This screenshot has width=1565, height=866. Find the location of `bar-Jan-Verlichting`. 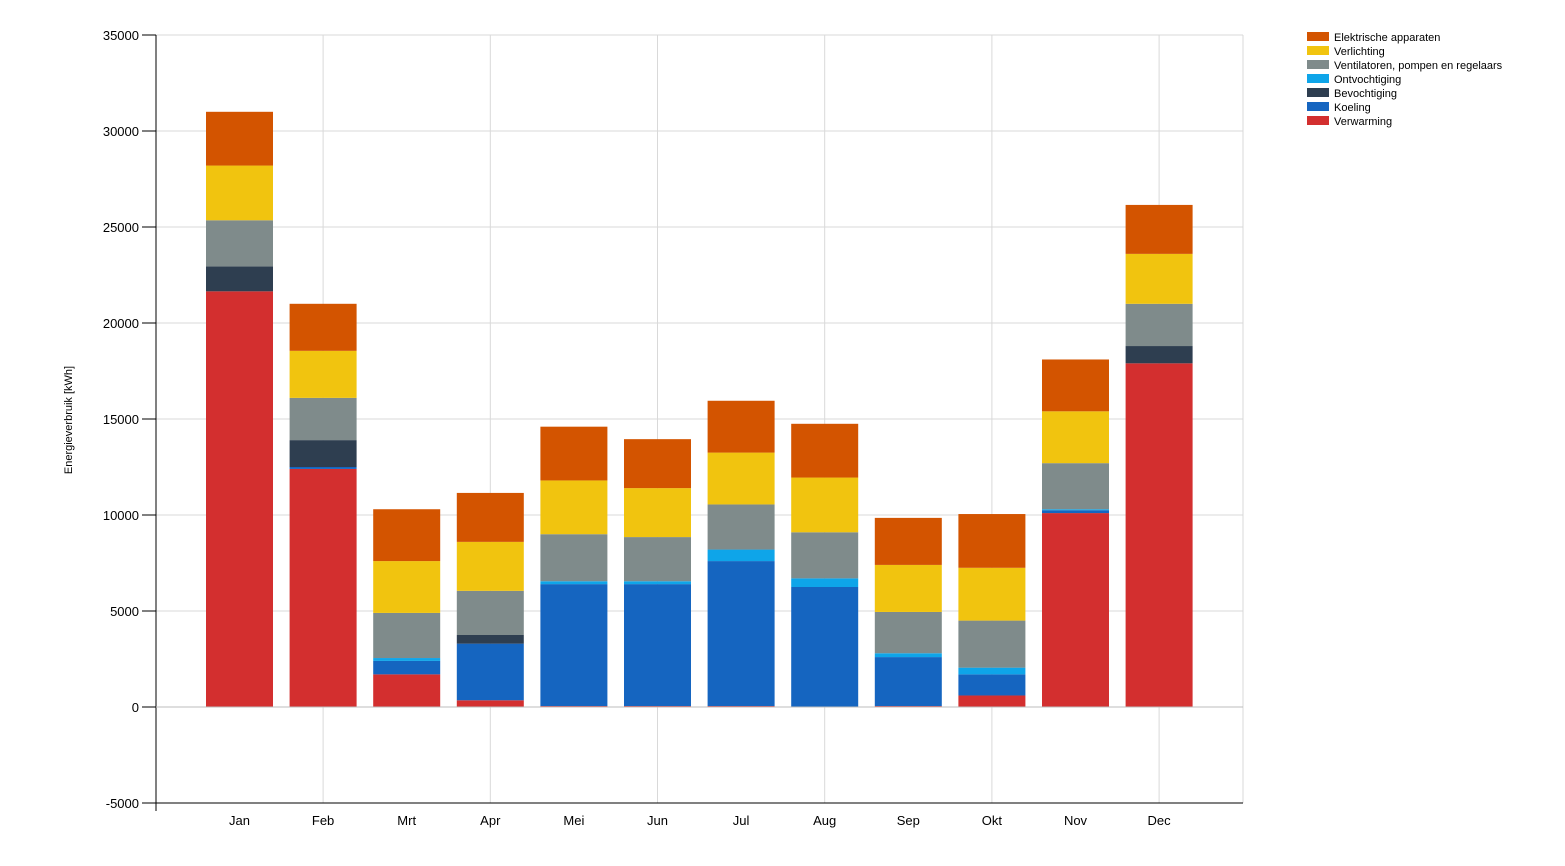

bar-Jan-Verlichting is located at coordinates (239, 193).